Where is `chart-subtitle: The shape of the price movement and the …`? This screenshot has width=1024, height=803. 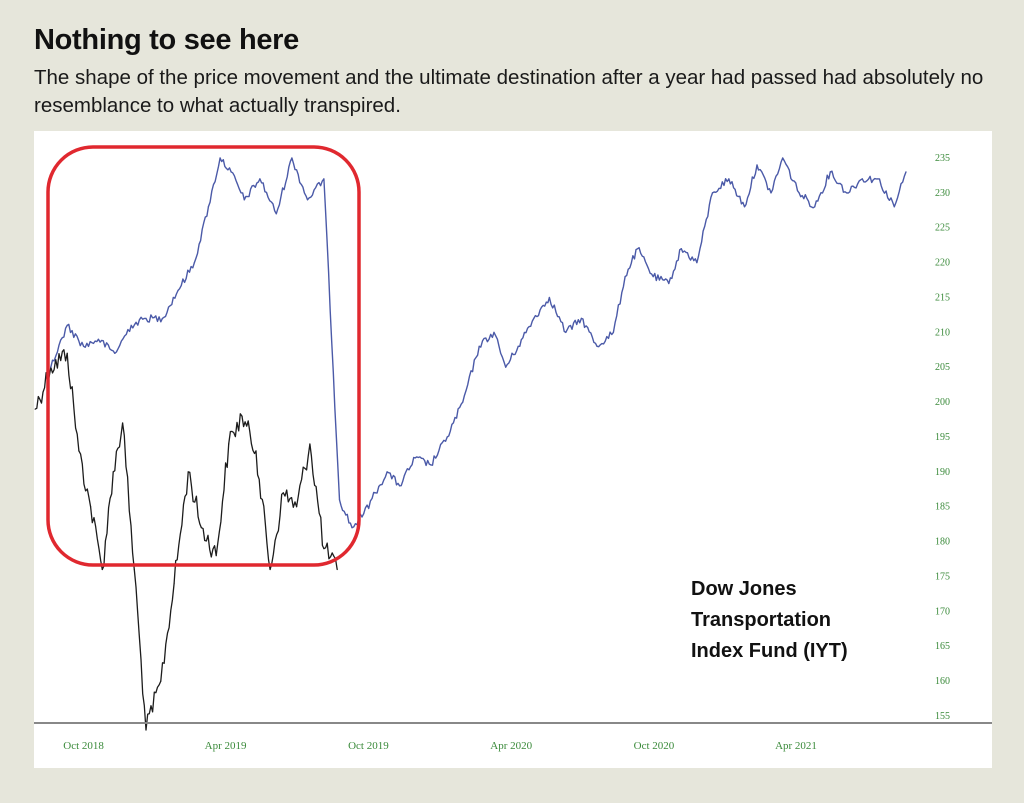 chart-subtitle: The shape of the price movement and the … is located at coordinates (509, 91).